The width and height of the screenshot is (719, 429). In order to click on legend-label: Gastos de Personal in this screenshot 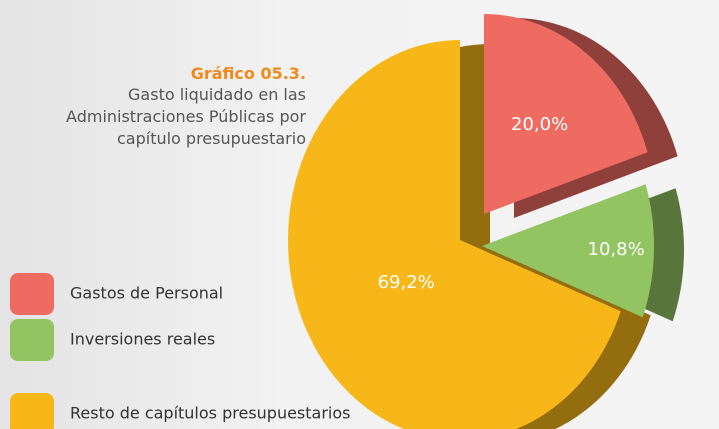, I will do `click(146, 293)`.